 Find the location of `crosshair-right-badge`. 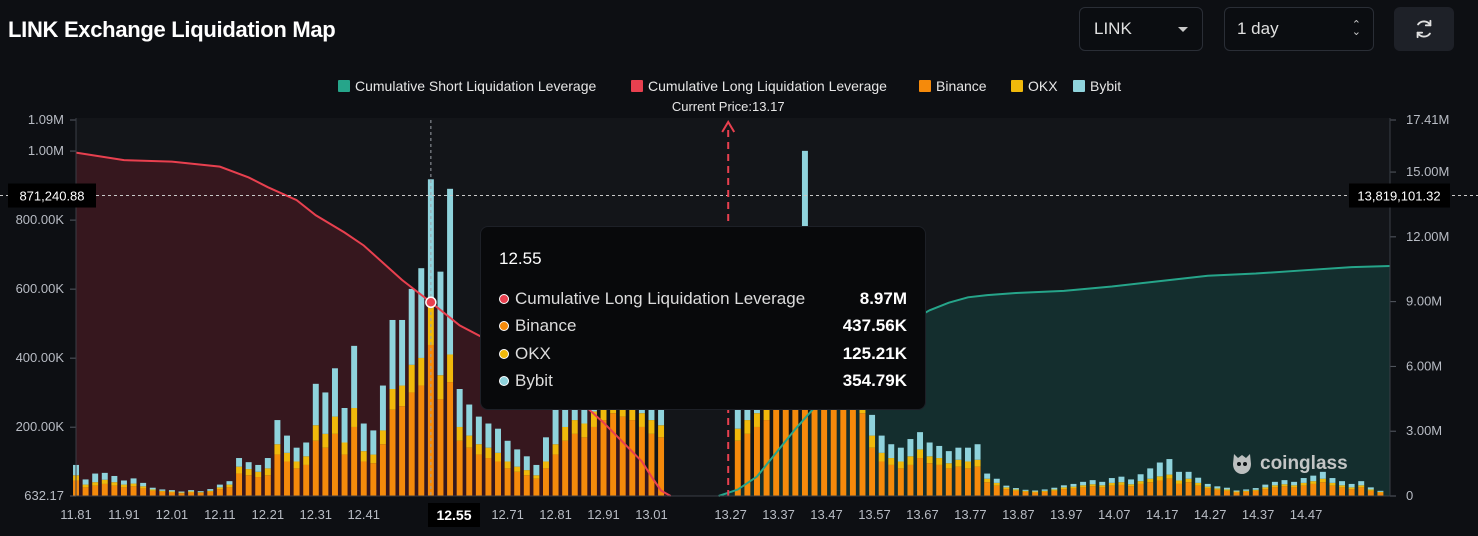

crosshair-right-badge is located at coordinates (1399, 195).